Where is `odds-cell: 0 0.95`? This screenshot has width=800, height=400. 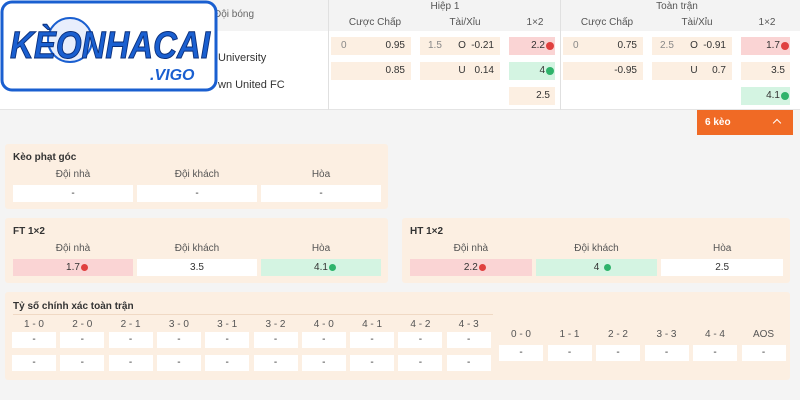 odds-cell: 0 0.95 is located at coordinates (371, 46).